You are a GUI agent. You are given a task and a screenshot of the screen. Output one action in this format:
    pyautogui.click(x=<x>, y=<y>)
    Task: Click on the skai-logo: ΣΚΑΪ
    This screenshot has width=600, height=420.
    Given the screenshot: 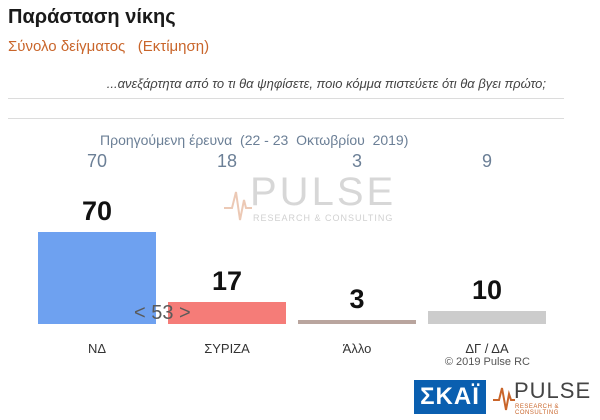 What is the action you would take?
    pyautogui.click(x=450, y=397)
    